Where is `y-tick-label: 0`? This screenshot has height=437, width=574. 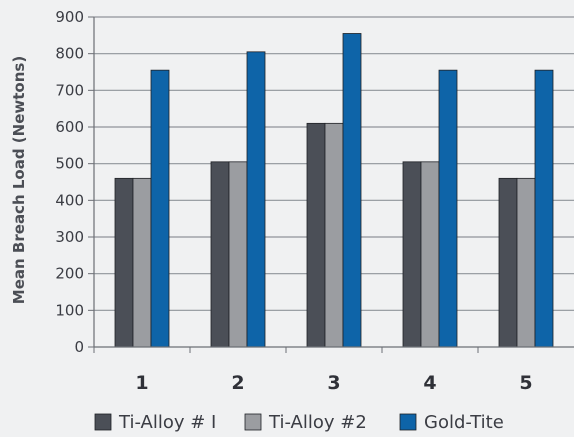
y-tick-label: 0 is located at coordinates (79, 347).